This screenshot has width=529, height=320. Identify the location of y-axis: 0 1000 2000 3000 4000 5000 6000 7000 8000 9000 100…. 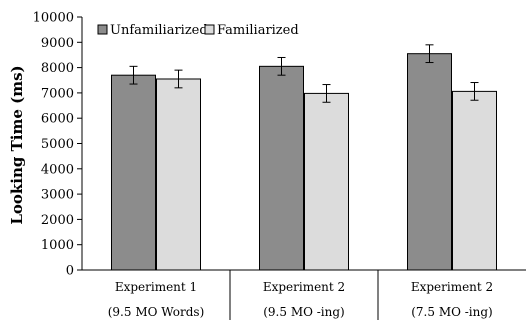
(58, 145).